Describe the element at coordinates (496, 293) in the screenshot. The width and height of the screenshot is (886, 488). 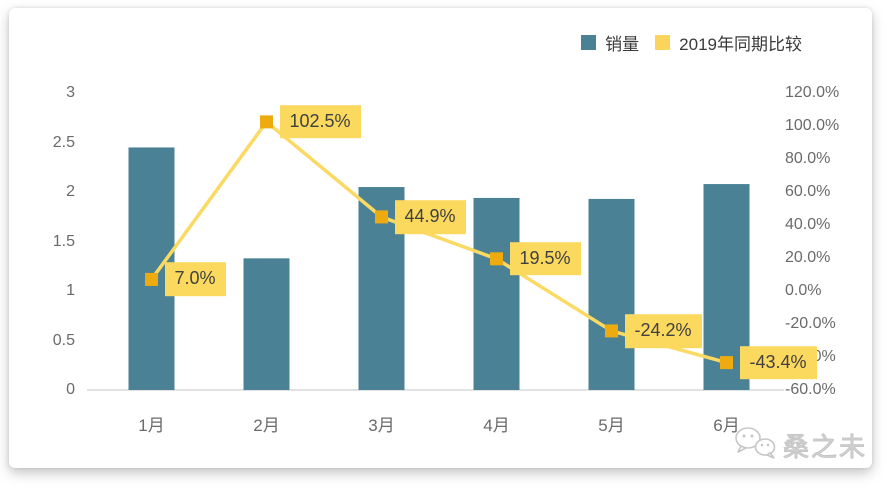
I see `sales-bar-4月` at that location.